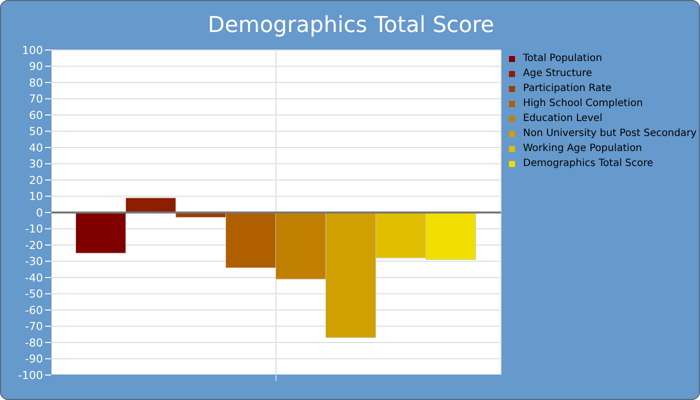 The height and width of the screenshot is (400, 700). Describe the element at coordinates (562, 59) in the screenshot. I see `legend-label: Total Population` at that location.